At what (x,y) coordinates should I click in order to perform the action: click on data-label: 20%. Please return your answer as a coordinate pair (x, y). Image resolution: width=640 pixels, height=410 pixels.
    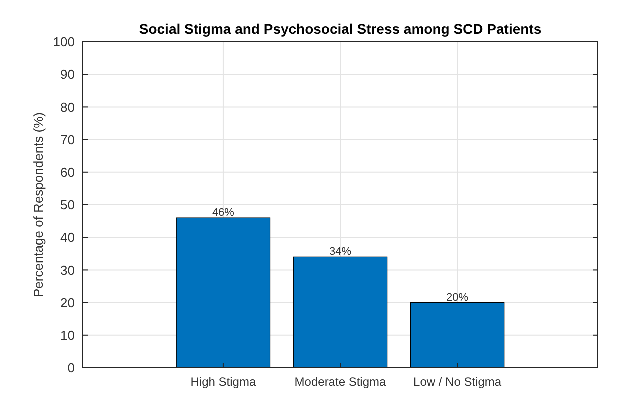
    Looking at the image, I should click on (457, 298).